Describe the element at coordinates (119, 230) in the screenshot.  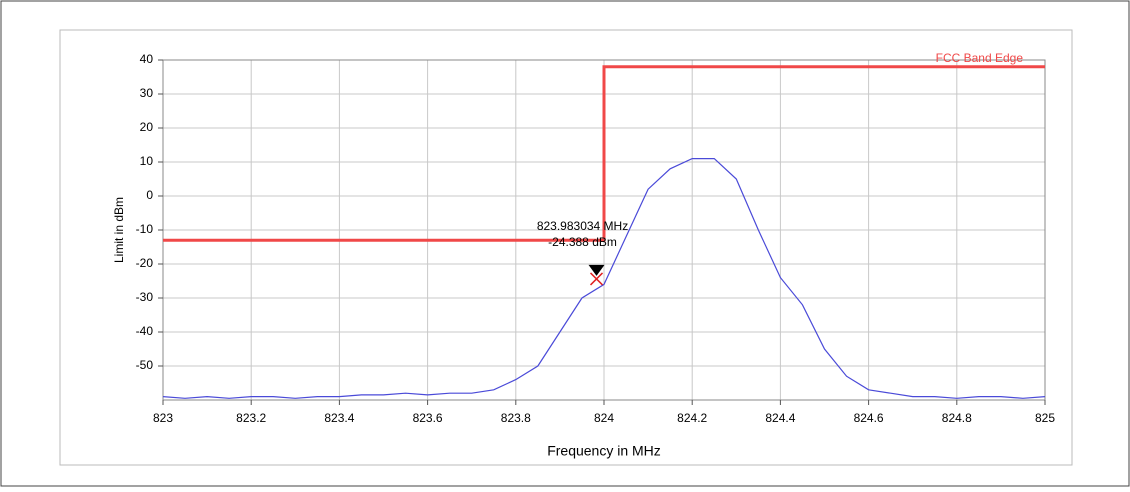
I see `y-axis-label: Limit in dBm` at that location.